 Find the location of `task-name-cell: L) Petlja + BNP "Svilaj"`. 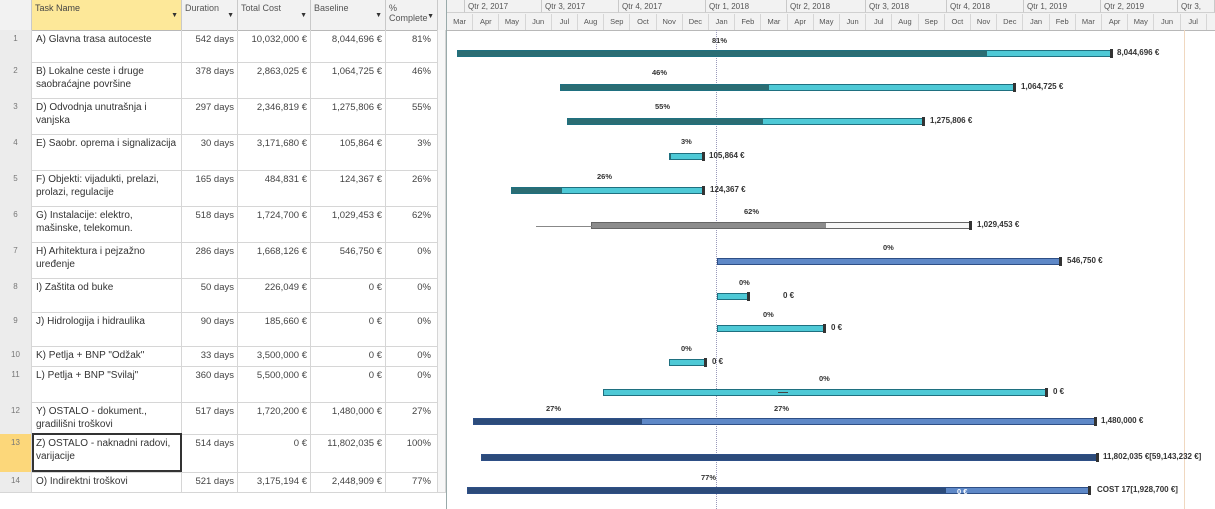

task-name-cell: L) Petlja + BNP "Svilaj" is located at coordinates (107, 384).